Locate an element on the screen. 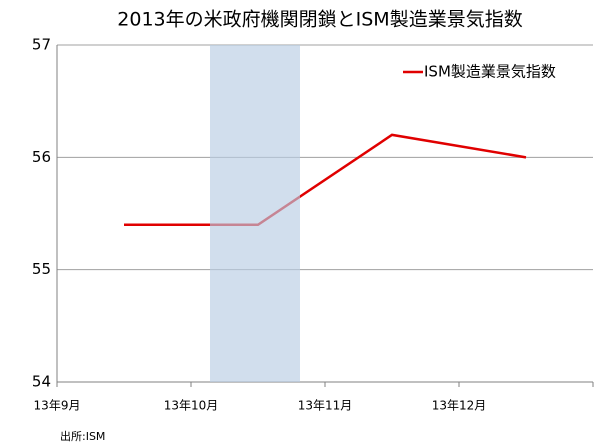 The width and height of the screenshot is (607, 445). y-tick-label: 56 is located at coordinates (41, 157).